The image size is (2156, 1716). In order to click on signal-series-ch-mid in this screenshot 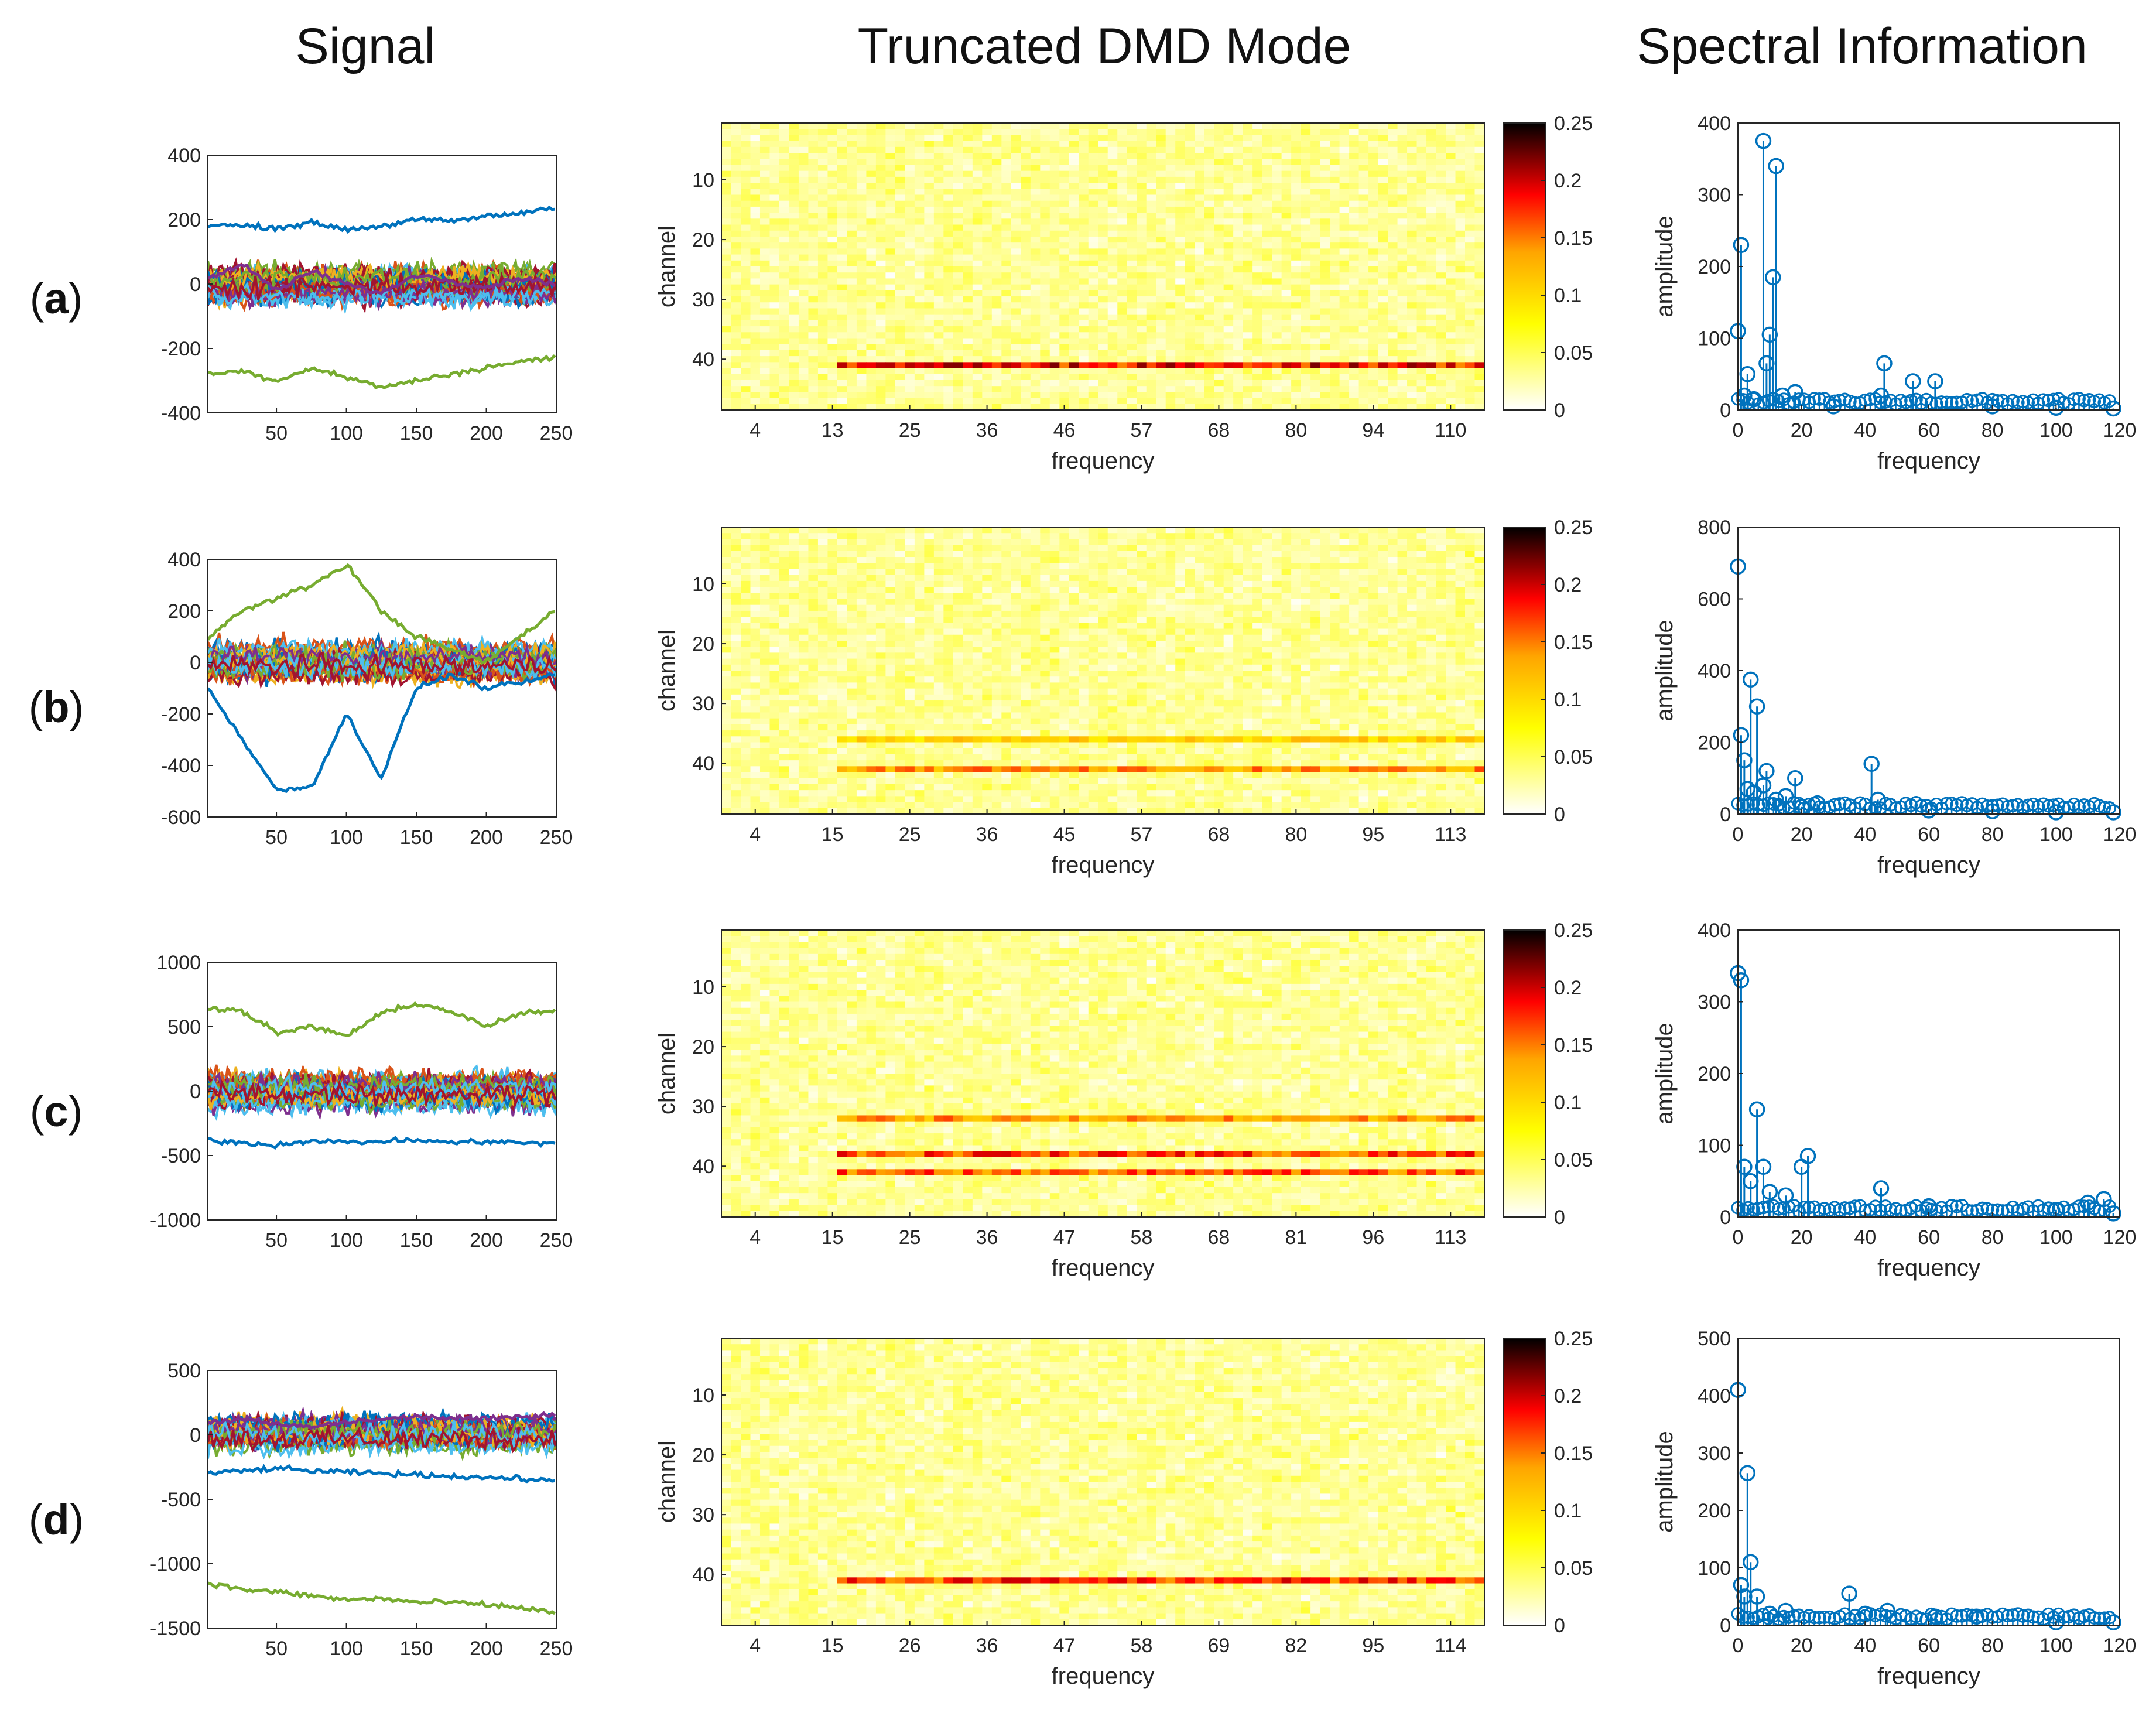, I will do `click(382, 279)`.